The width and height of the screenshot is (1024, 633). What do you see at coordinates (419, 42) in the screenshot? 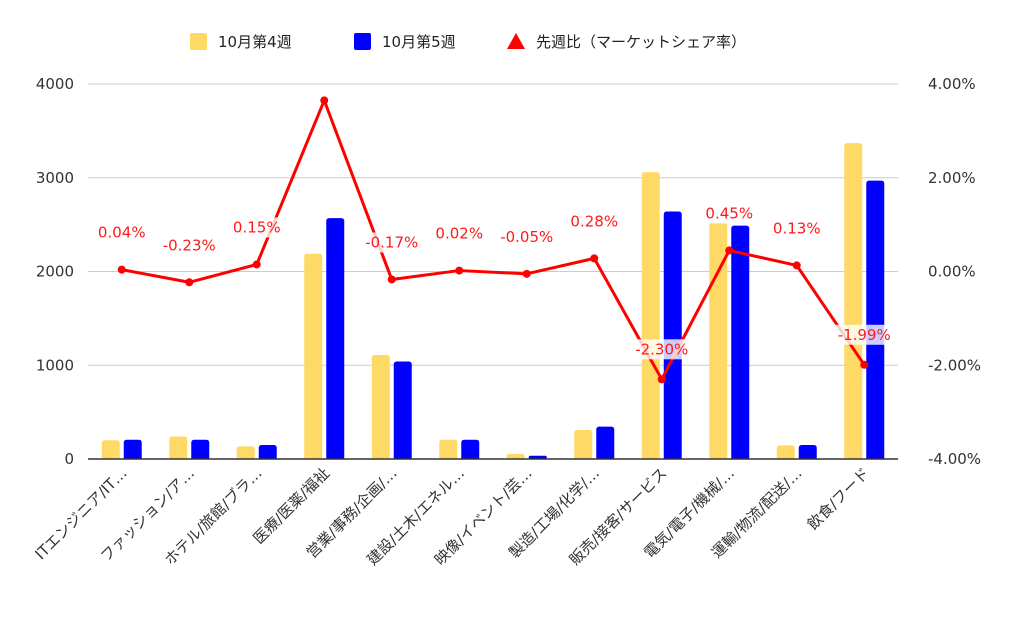
I see `legend-label: 10月第5週` at bounding box center [419, 42].